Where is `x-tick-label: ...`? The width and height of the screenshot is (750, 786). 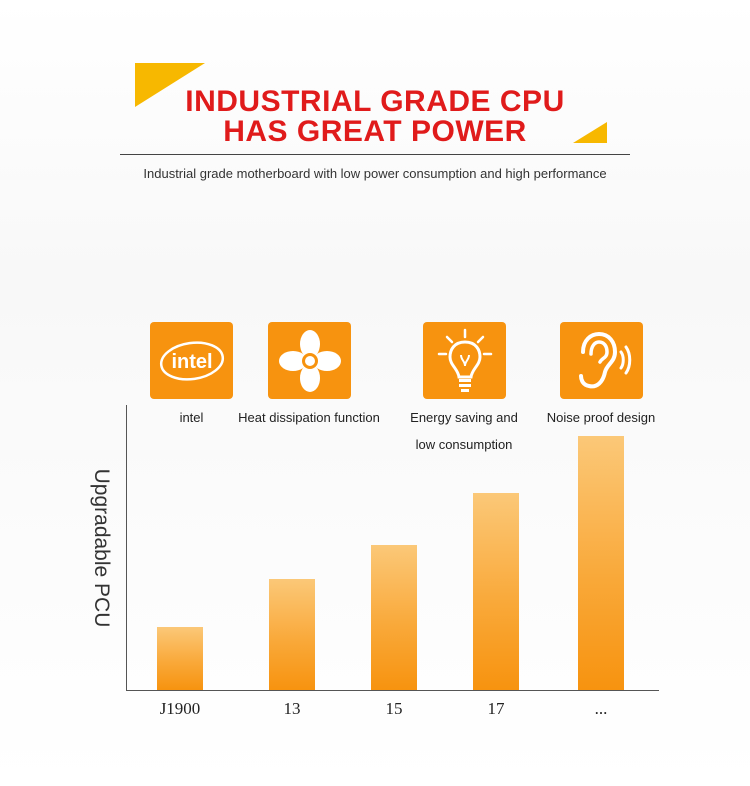 x-tick-label: ... is located at coordinates (601, 708).